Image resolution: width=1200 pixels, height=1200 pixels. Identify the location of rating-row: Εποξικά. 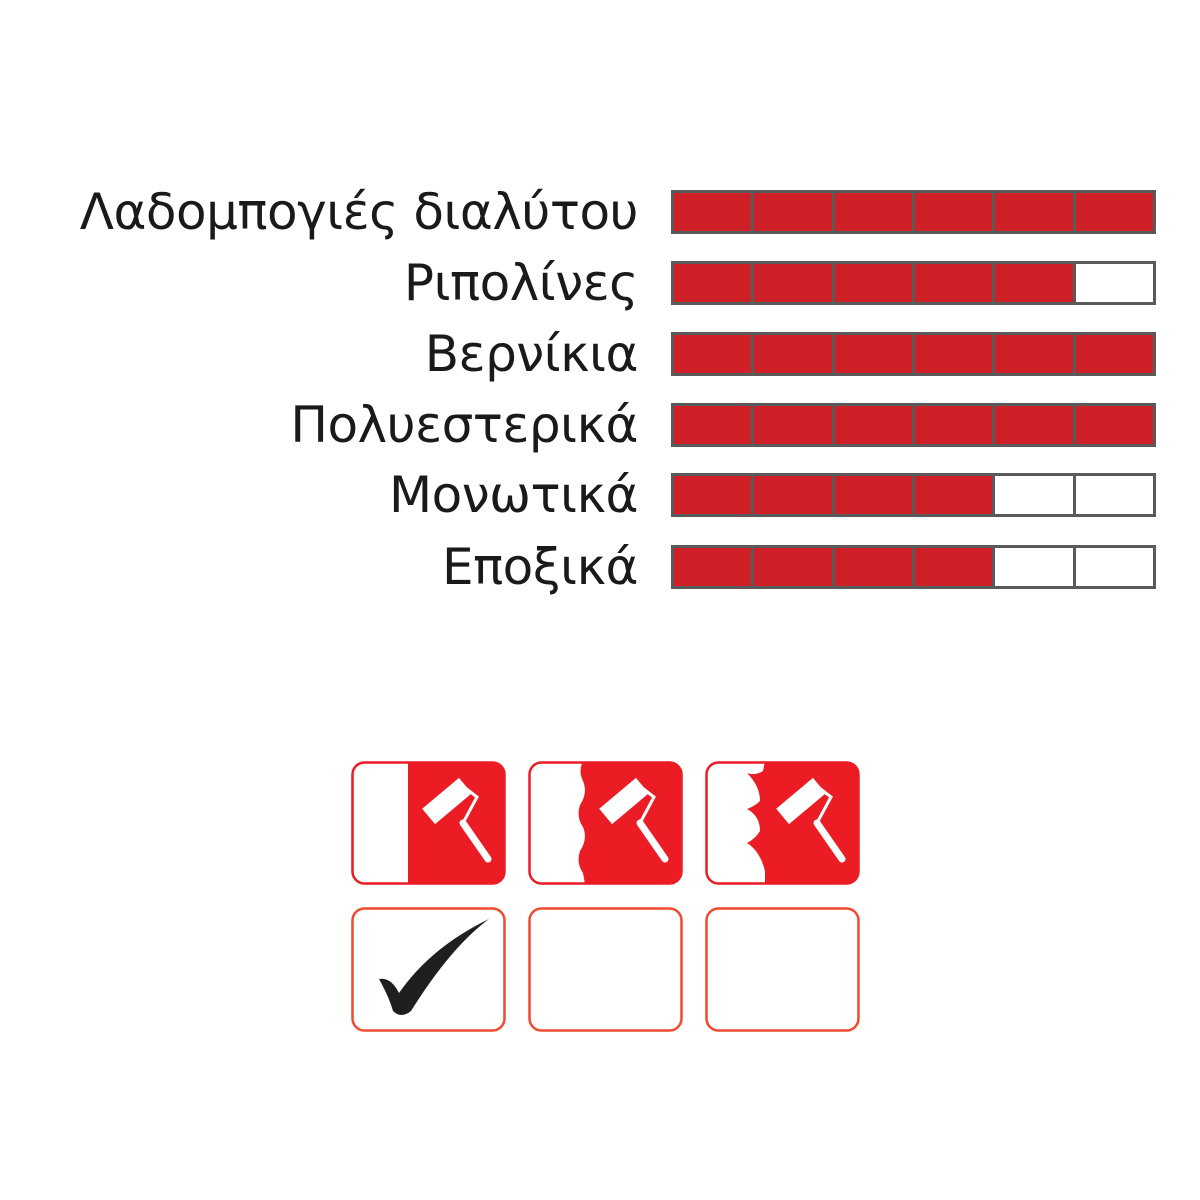
(600, 567).